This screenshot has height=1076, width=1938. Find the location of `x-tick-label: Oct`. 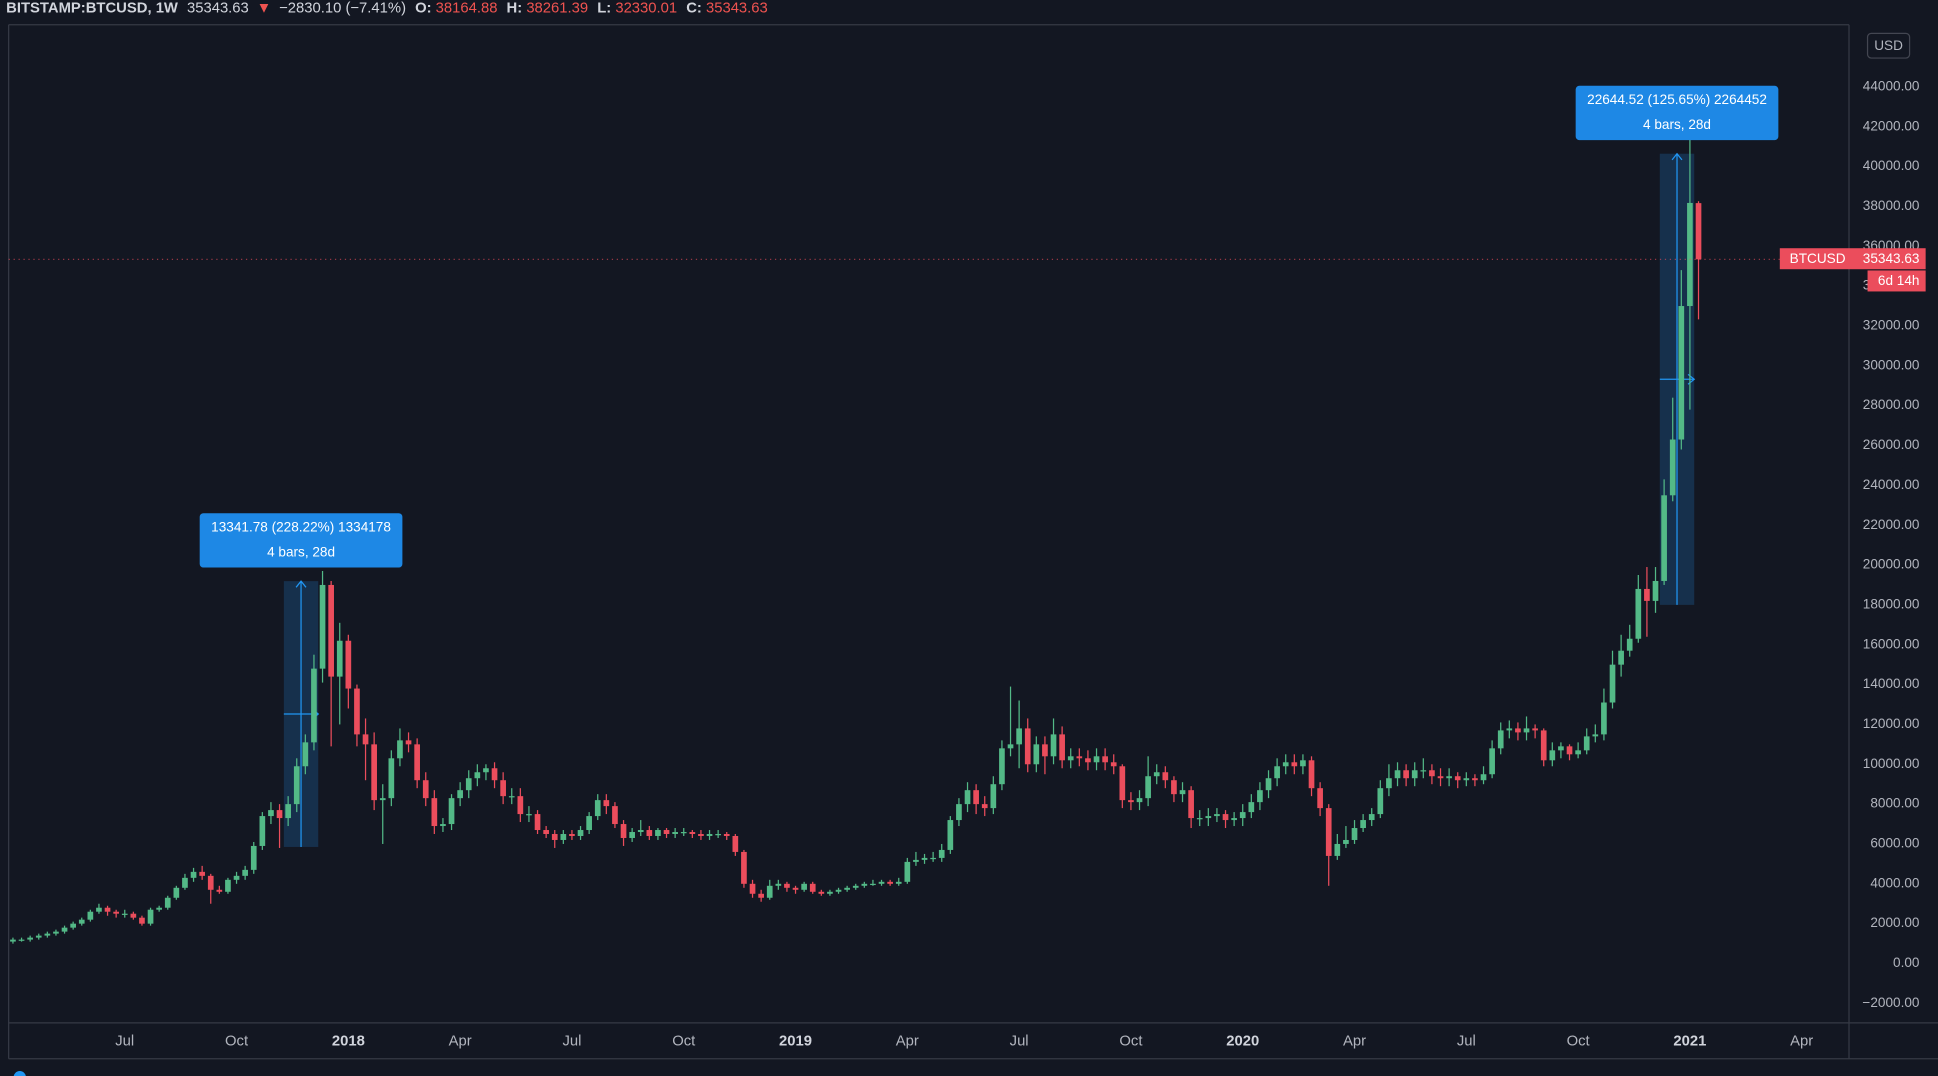

x-tick-label: Oct is located at coordinates (683, 1041).